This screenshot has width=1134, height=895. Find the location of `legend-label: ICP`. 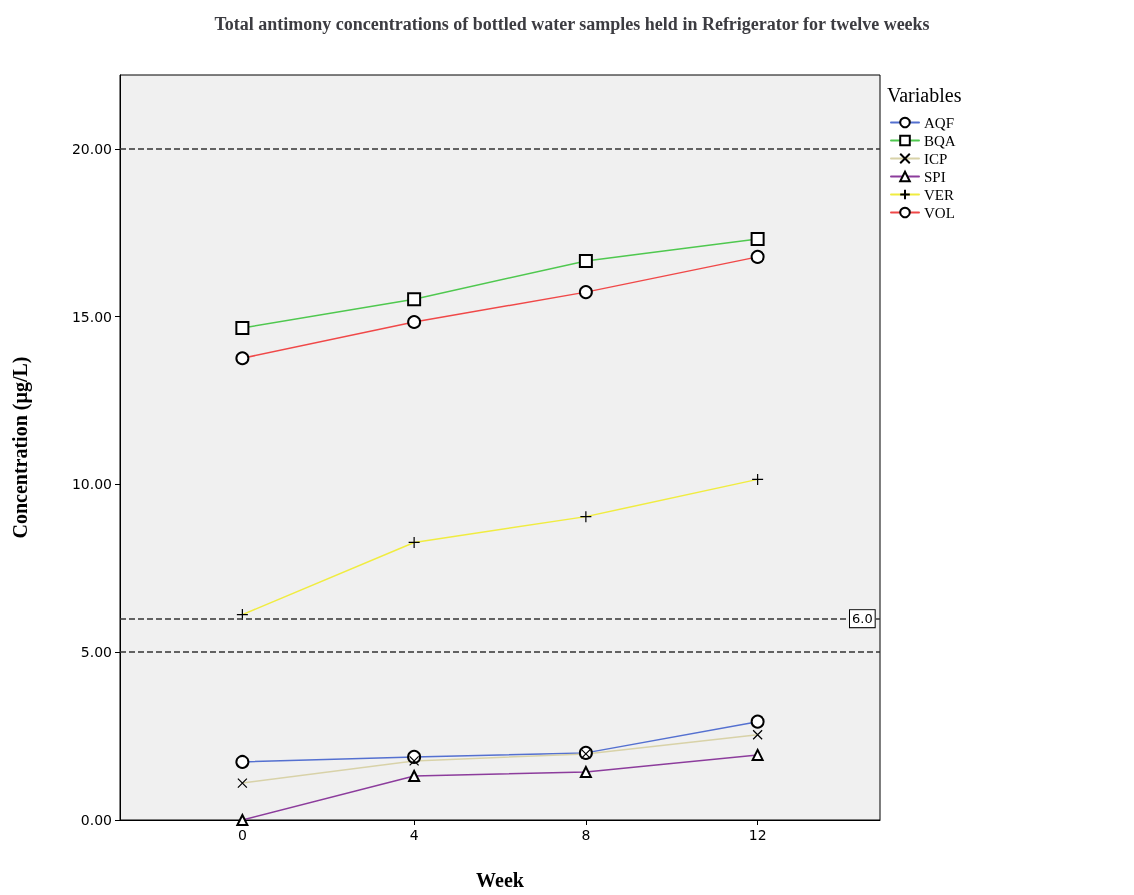

legend-label: ICP is located at coordinates (936, 158).